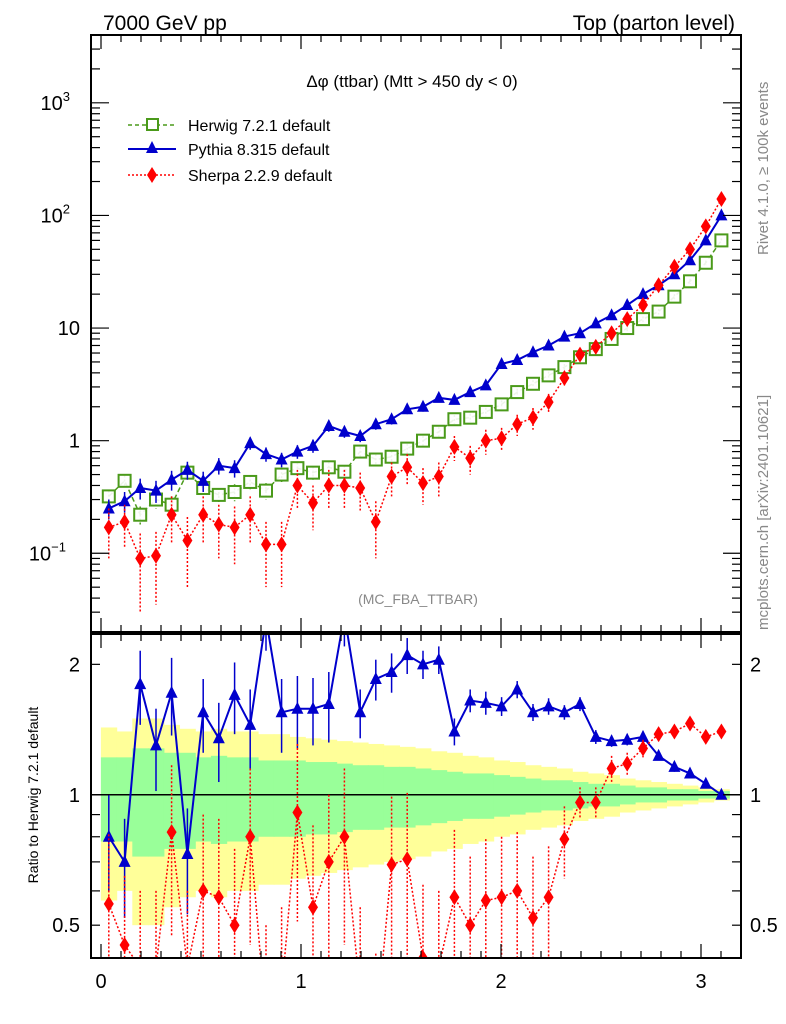 The width and height of the screenshot is (786, 1024). What do you see at coordinates (764, 926) in the screenshot?
I see `y-tick-label-right: 0.5` at bounding box center [764, 926].